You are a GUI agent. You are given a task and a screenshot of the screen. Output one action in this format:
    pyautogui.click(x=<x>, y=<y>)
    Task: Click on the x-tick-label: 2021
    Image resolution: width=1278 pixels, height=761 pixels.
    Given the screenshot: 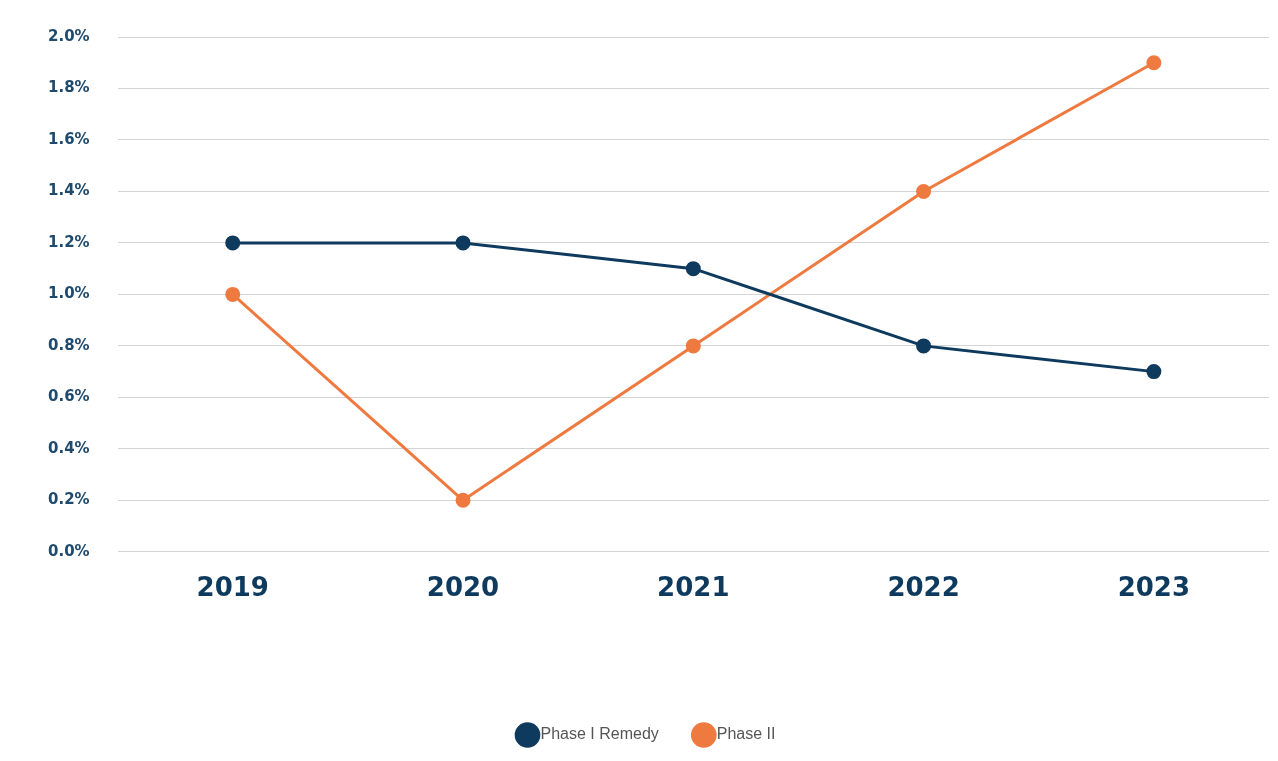 What is the action you would take?
    pyautogui.click(x=693, y=587)
    